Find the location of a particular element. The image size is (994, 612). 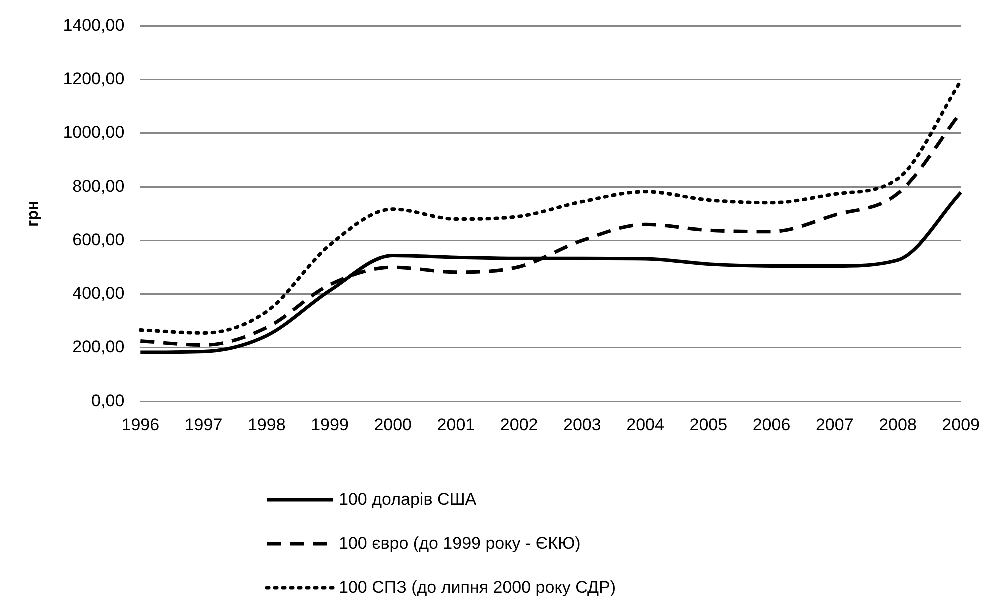

x-tick-label: 2005 is located at coordinates (709, 424).